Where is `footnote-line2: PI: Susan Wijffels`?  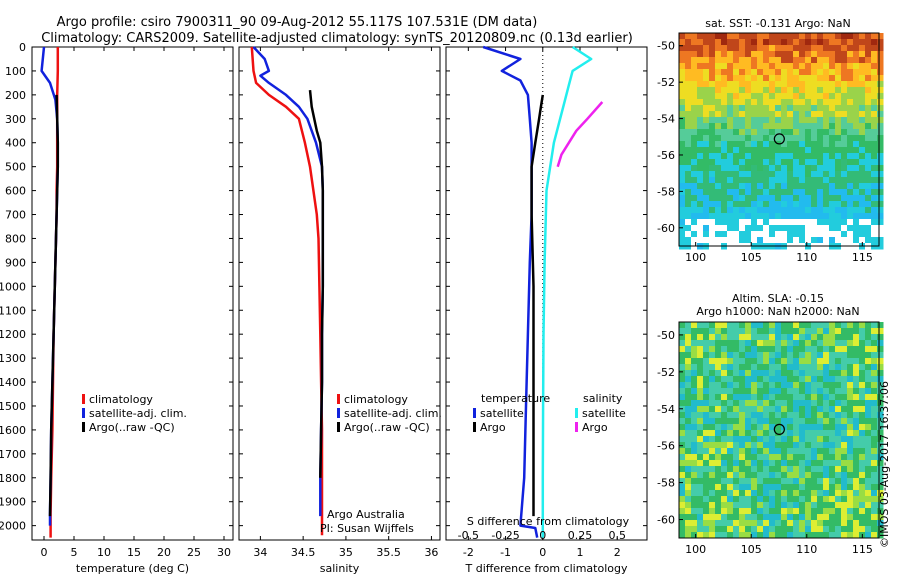
footnote-line2: PI: Susan Wijffels is located at coordinates (367, 528).